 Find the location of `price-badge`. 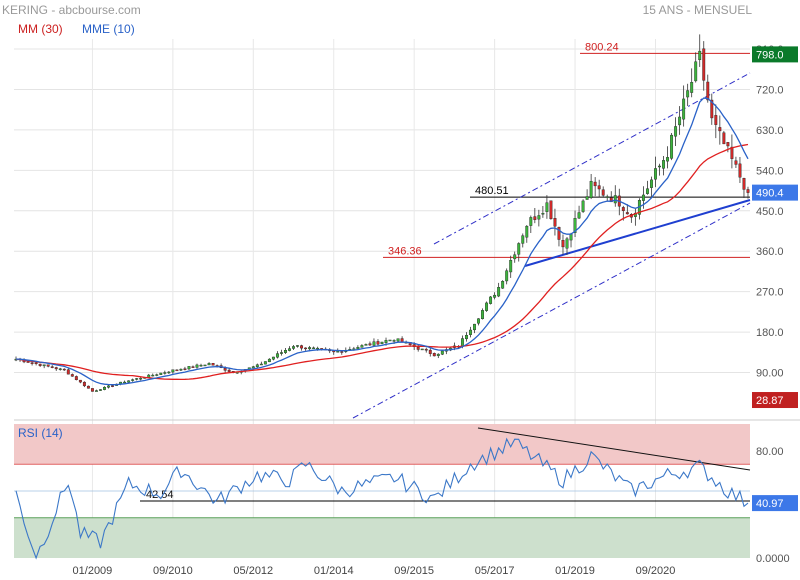

price-badge is located at coordinates (775, 54).